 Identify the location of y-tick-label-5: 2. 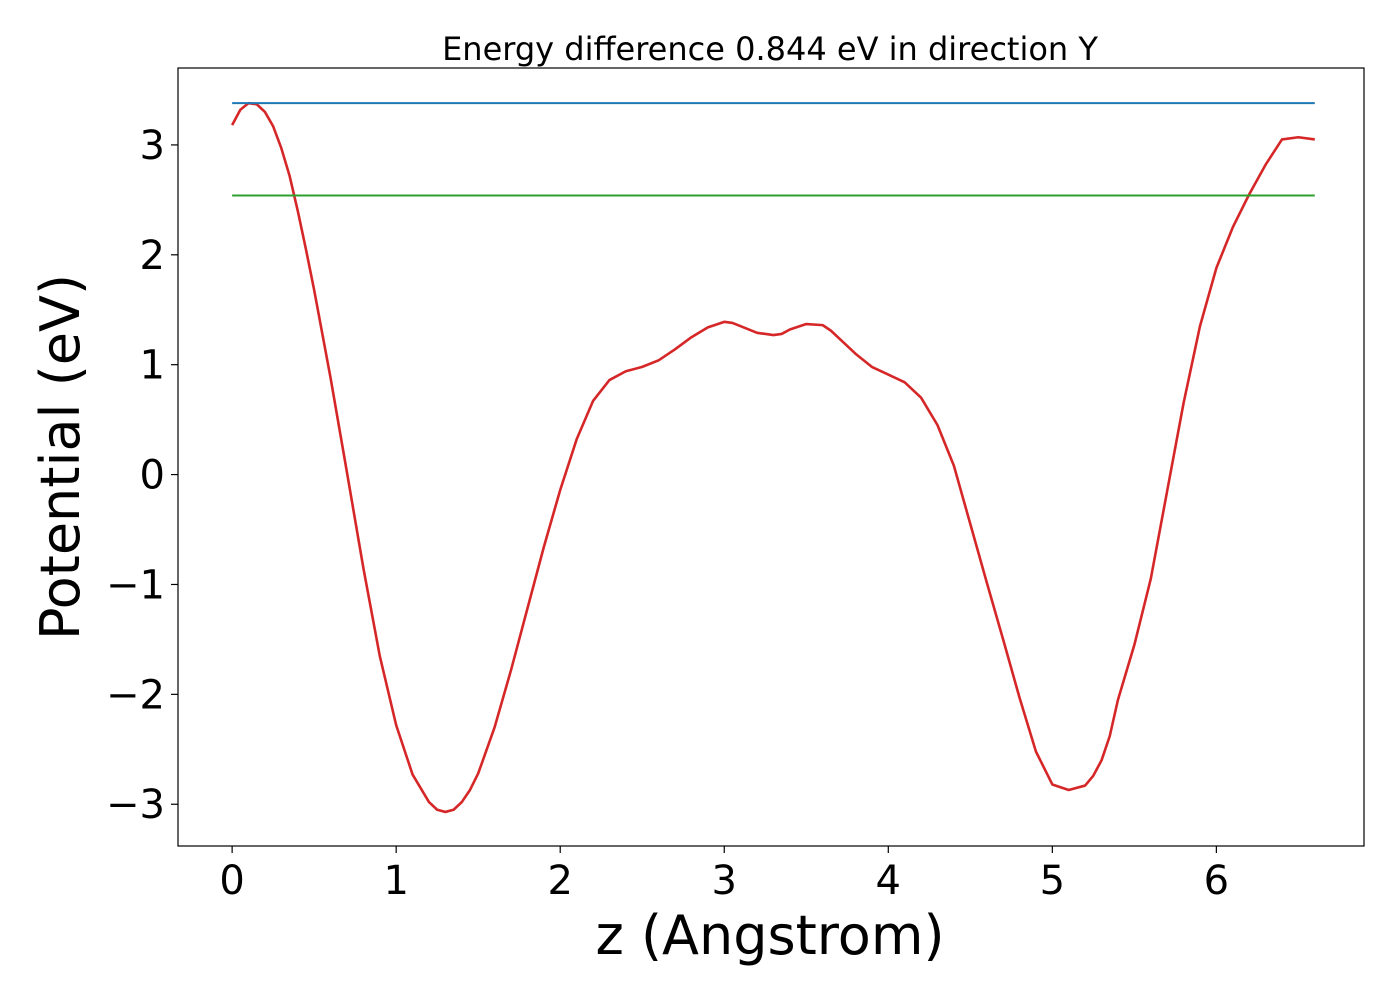
(152, 256).